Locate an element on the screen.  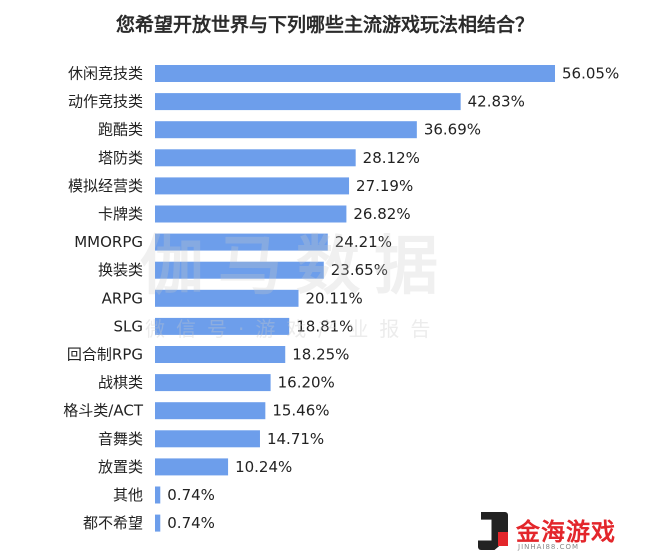
category-label: 模拟经营类 is located at coordinates (105, 186).